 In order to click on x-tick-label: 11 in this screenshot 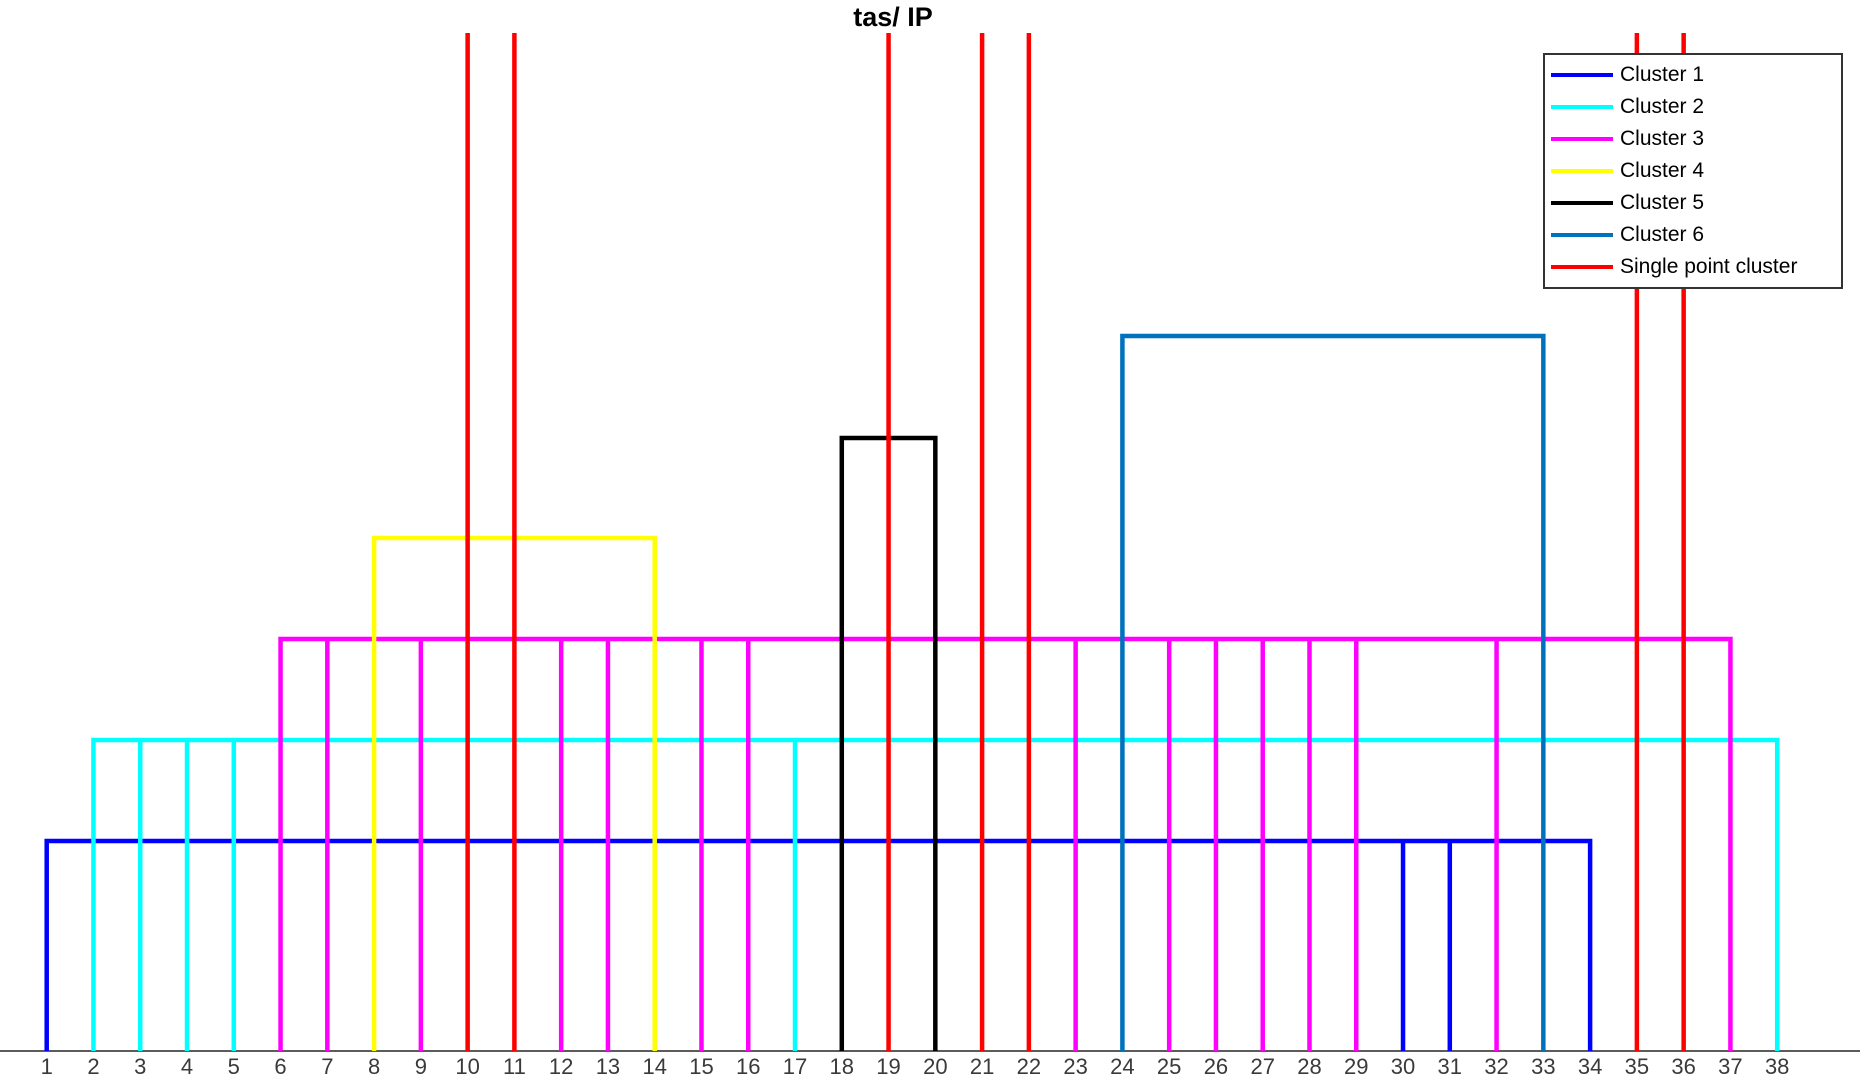, I will do `click(514, 1066)`.